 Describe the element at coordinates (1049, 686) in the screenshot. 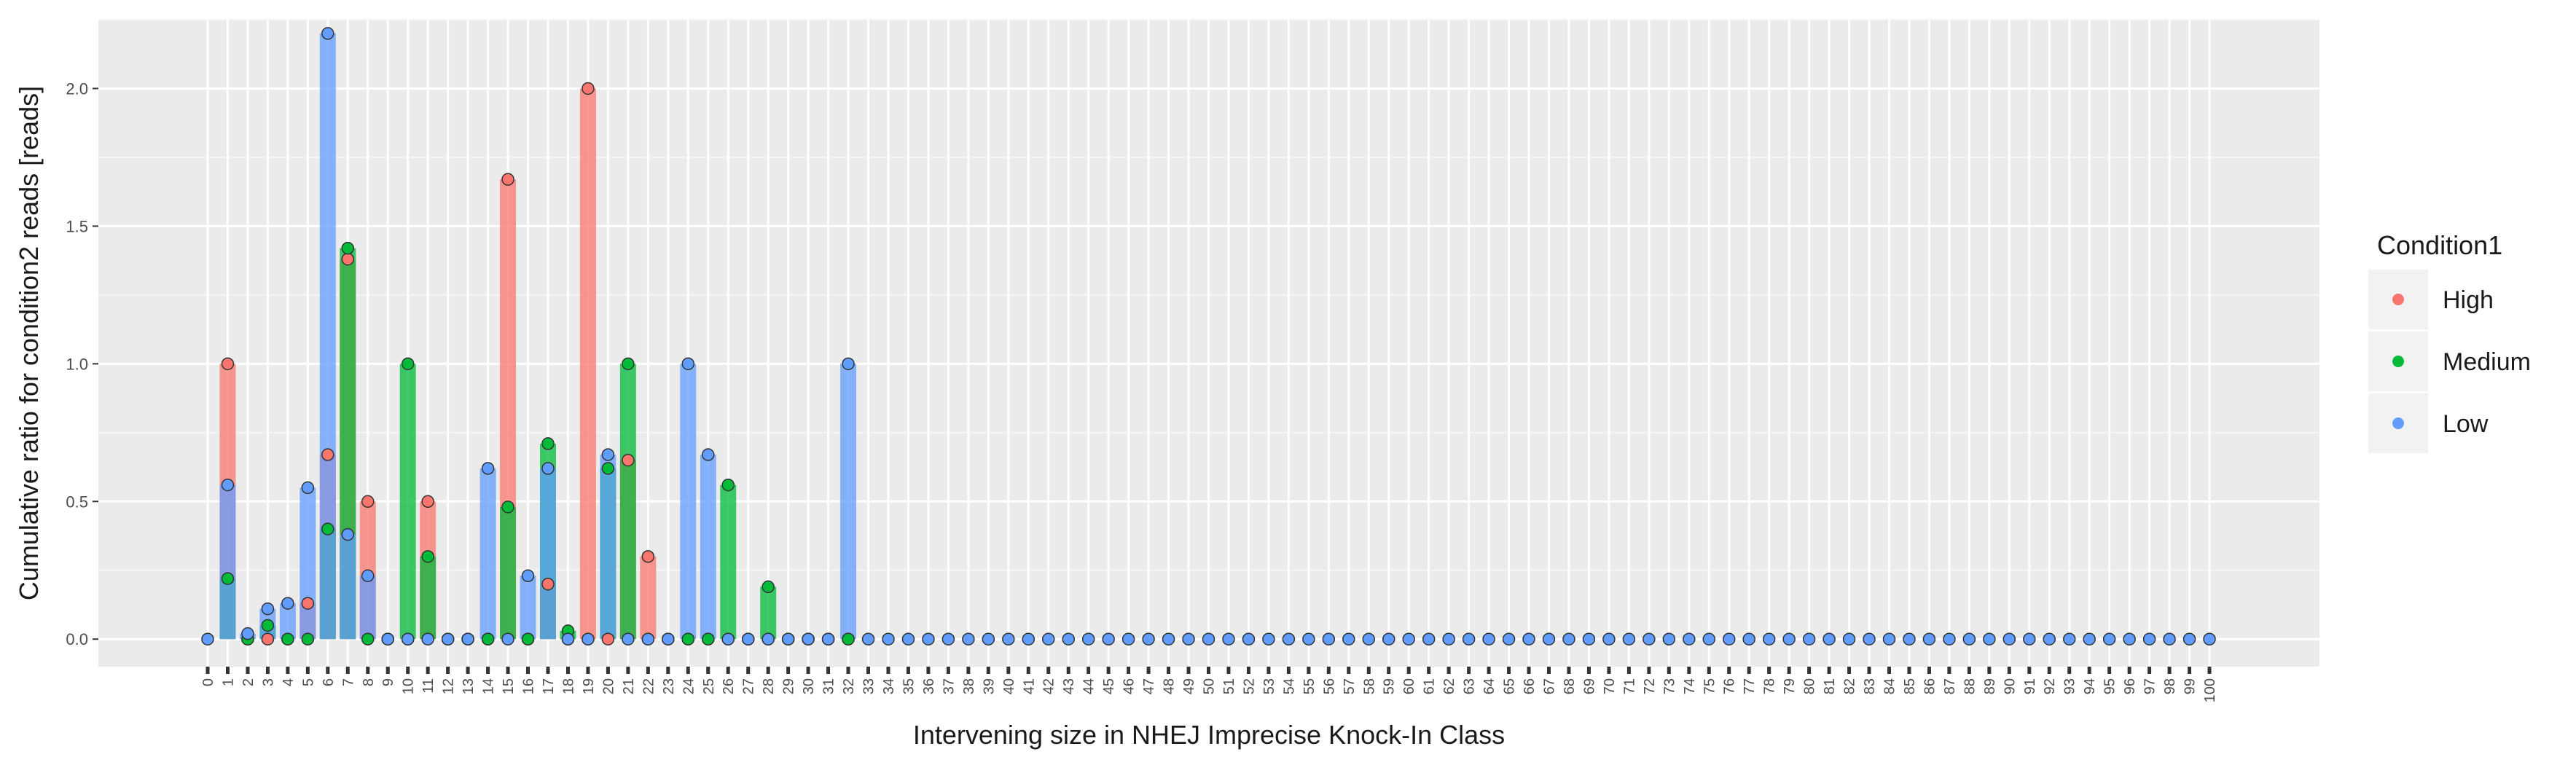

I see `x-tick-label: 42` at that location.